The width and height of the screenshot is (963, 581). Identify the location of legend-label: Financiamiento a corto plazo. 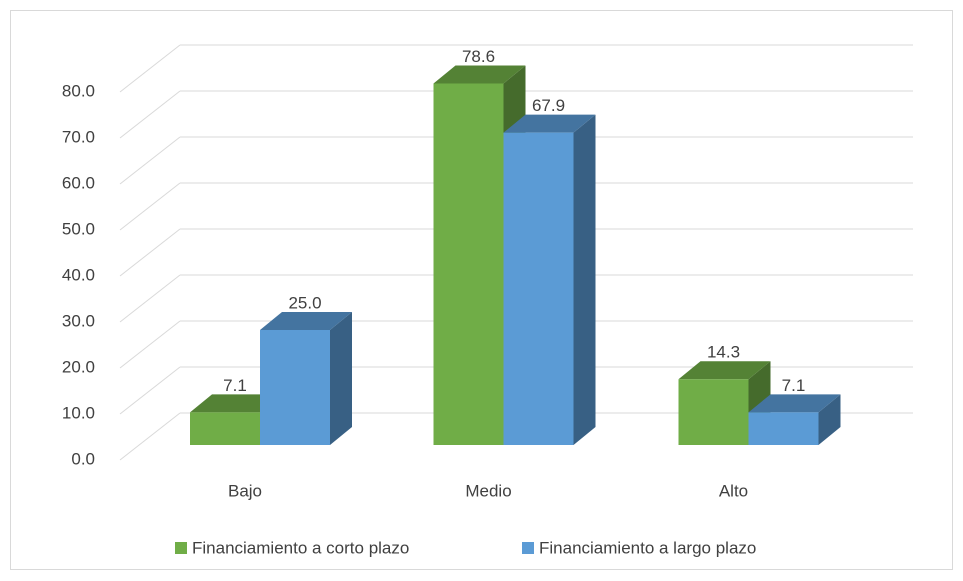
(300, 547).